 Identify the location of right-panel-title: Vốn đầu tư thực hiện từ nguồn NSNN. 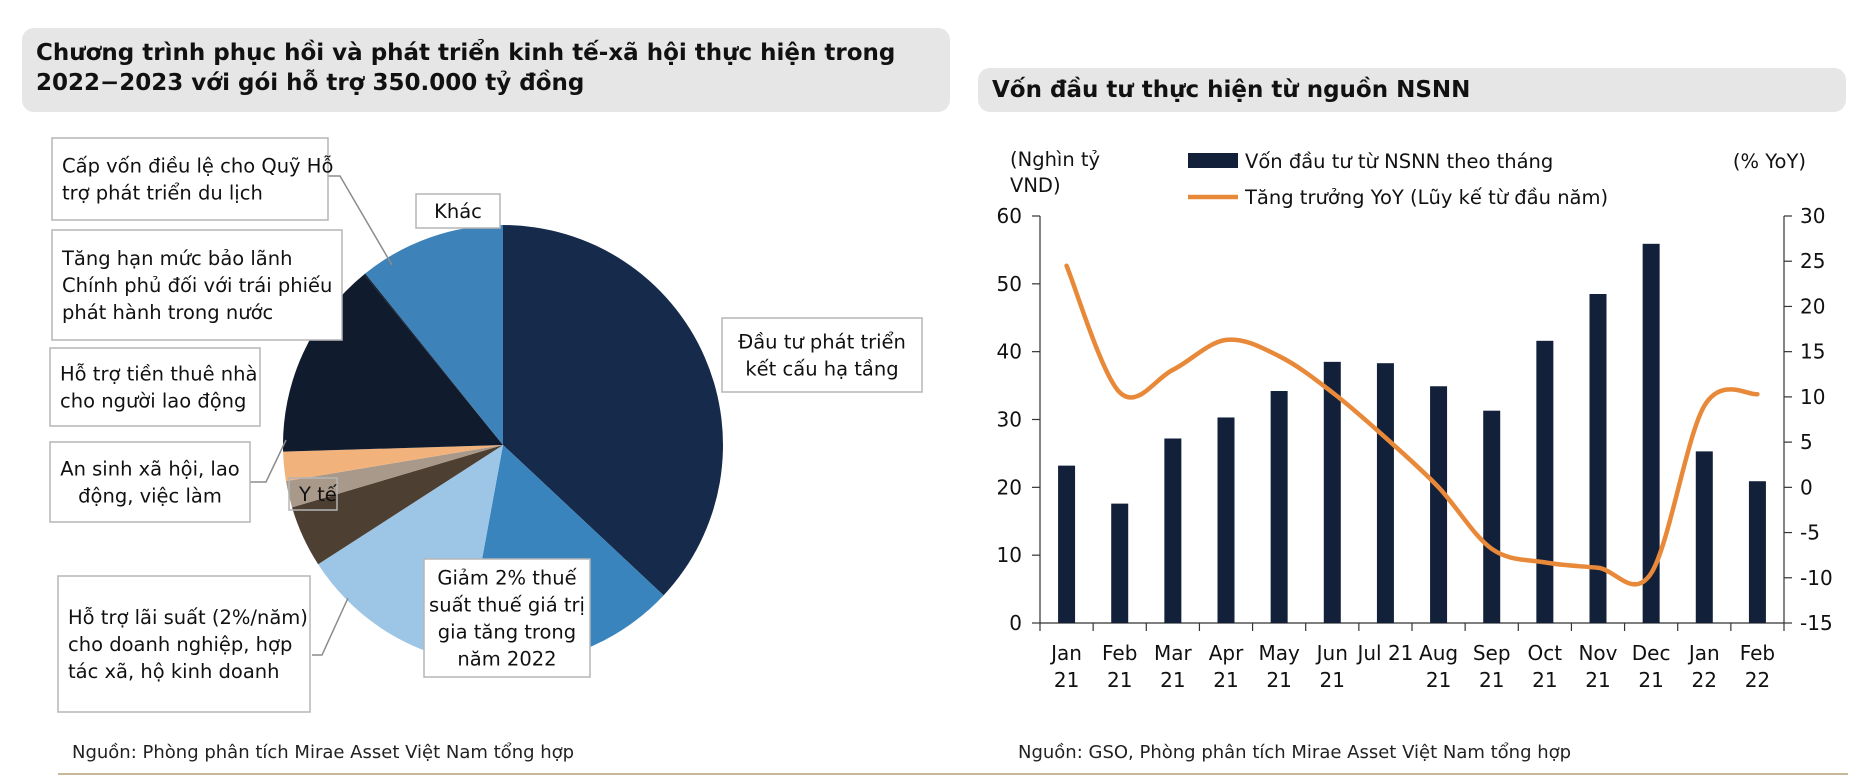
(1412, 90).